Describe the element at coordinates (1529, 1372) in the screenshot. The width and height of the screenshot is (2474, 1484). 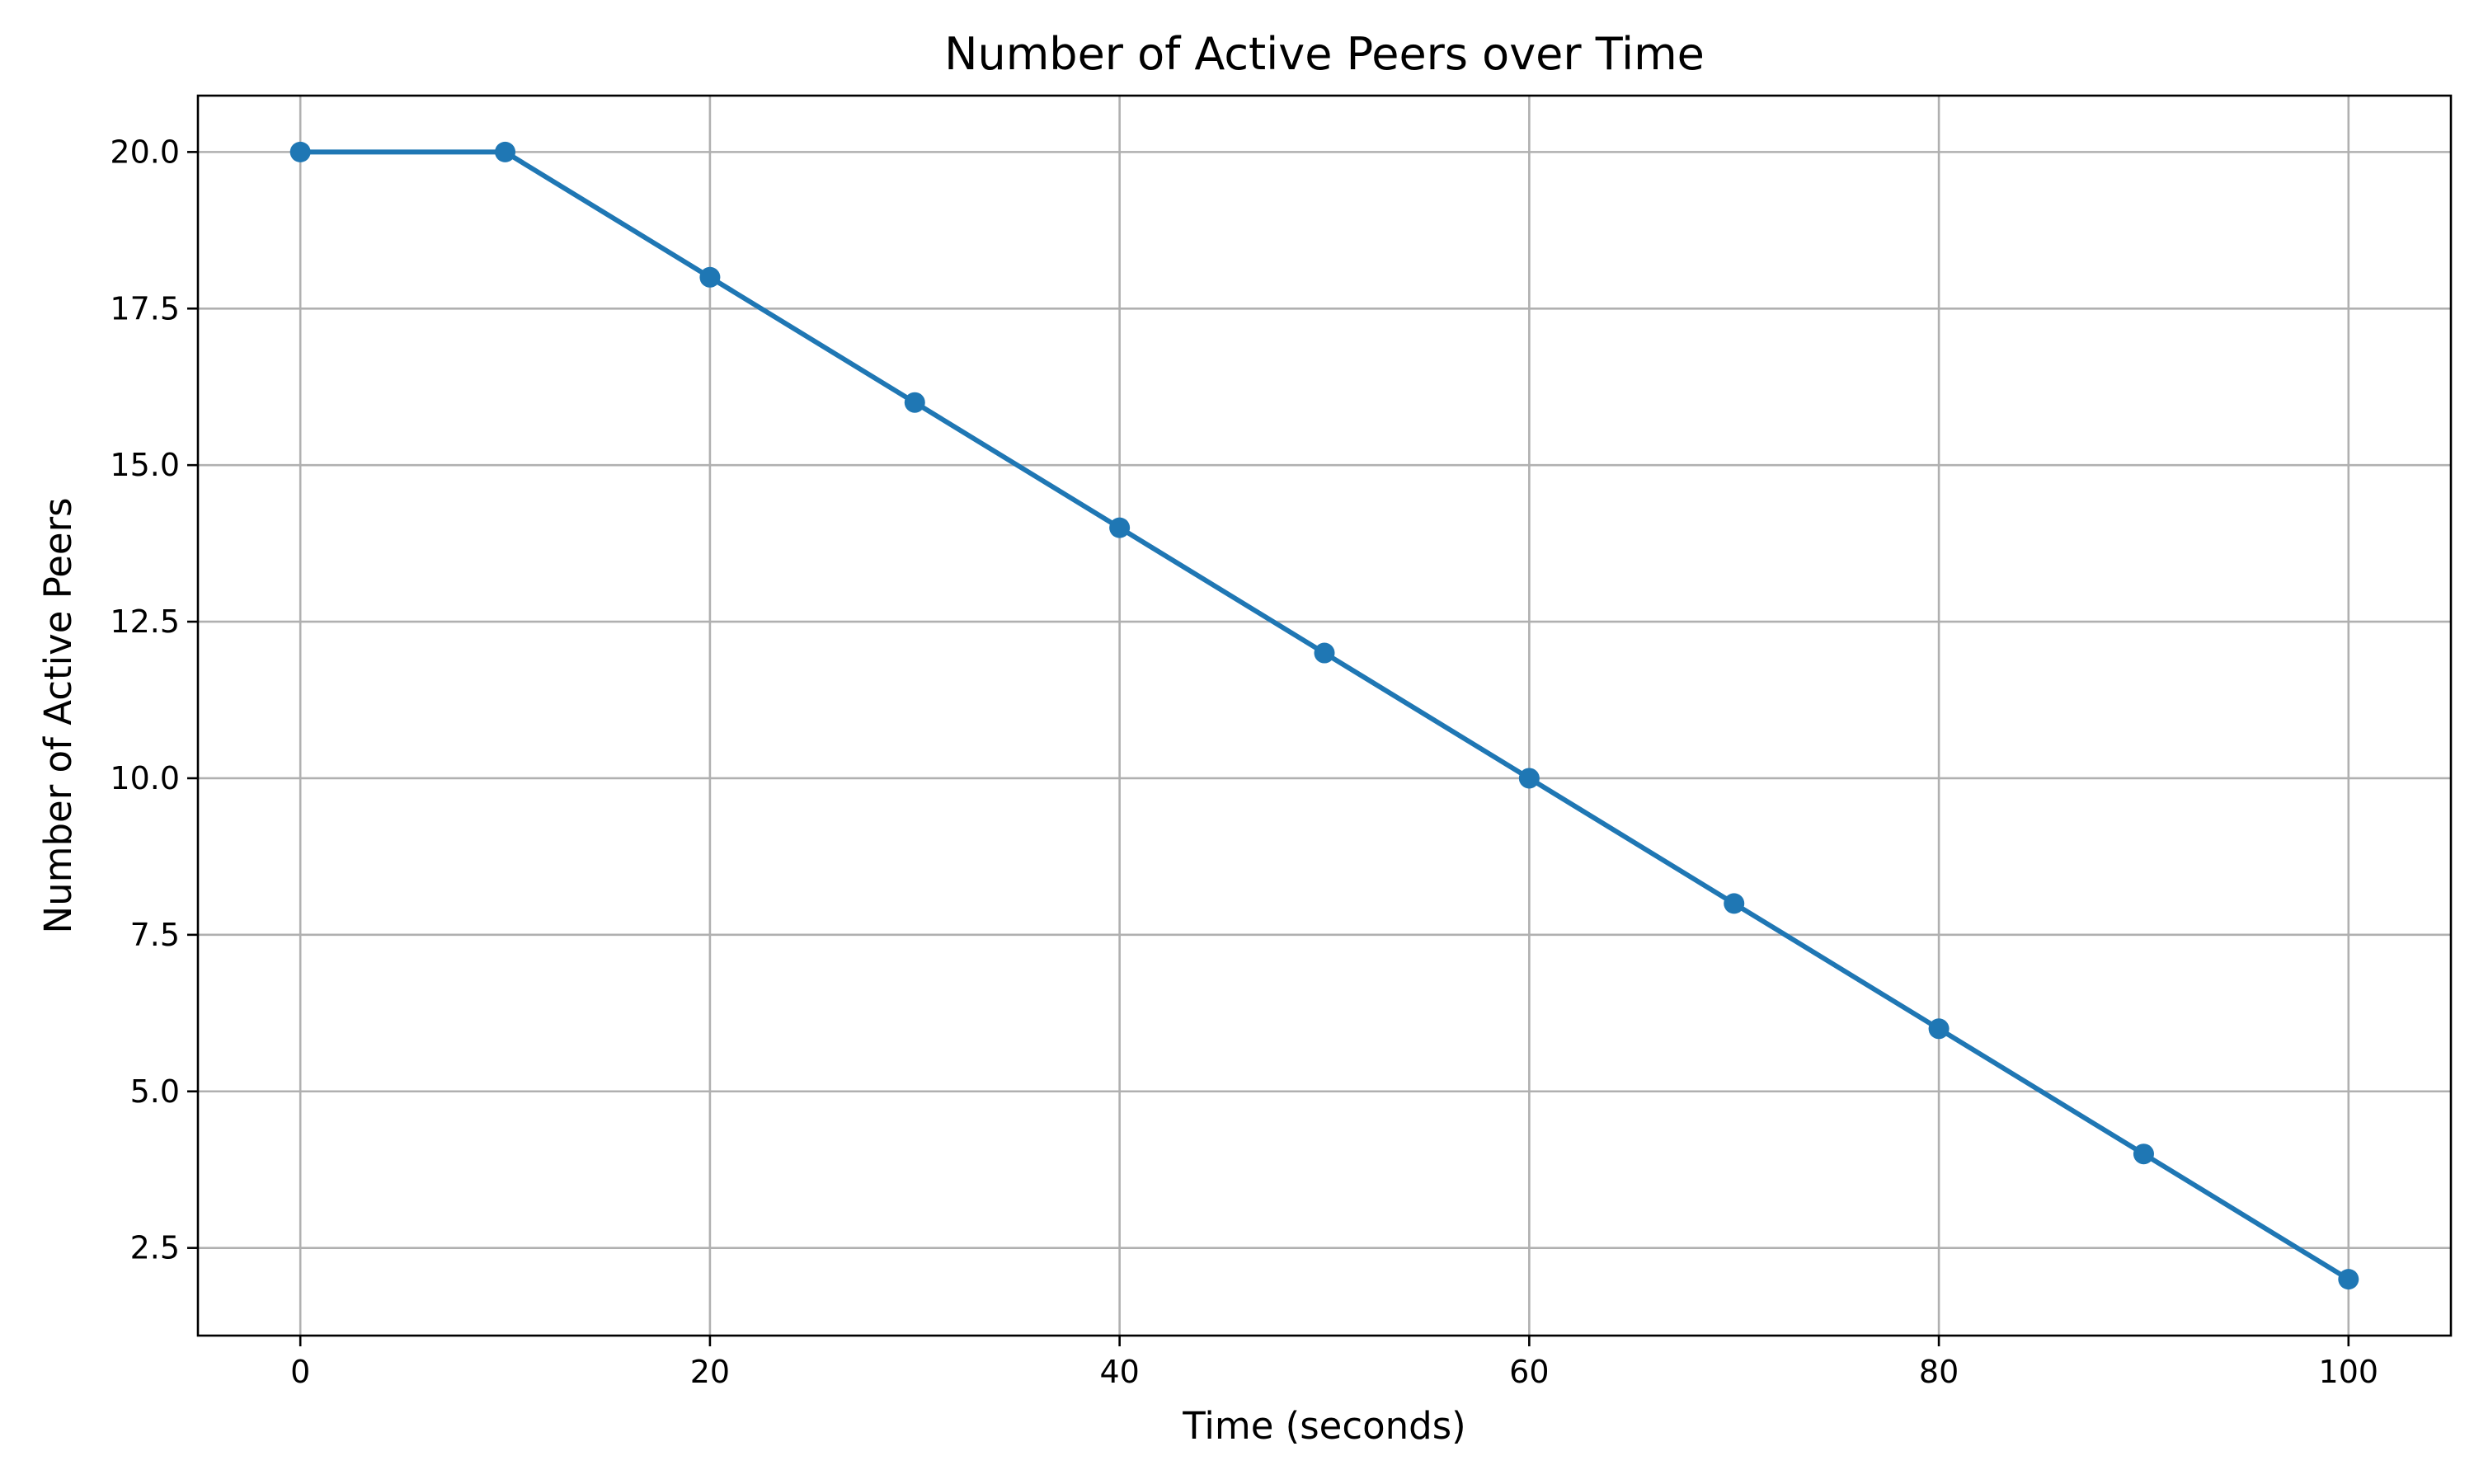
I see `x-tick-label: 60` at that location.